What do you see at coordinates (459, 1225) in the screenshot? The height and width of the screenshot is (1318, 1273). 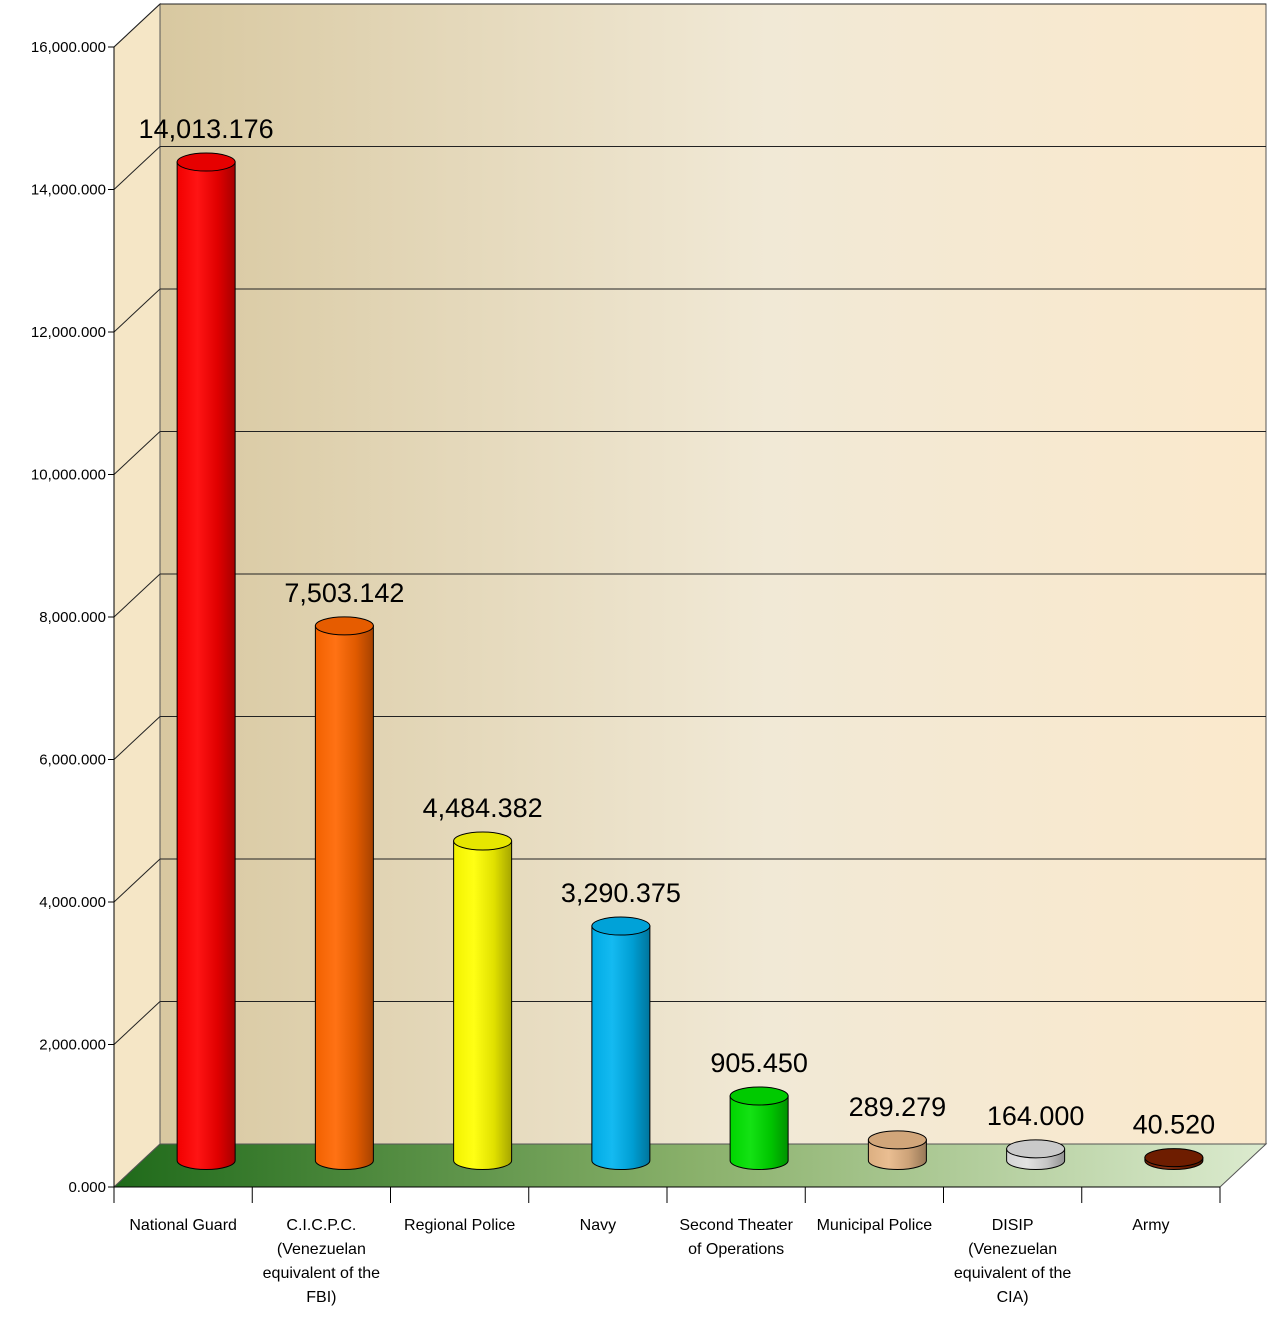 I see `x-tick-label: Regional Police` at bounding box center [459, 1225].